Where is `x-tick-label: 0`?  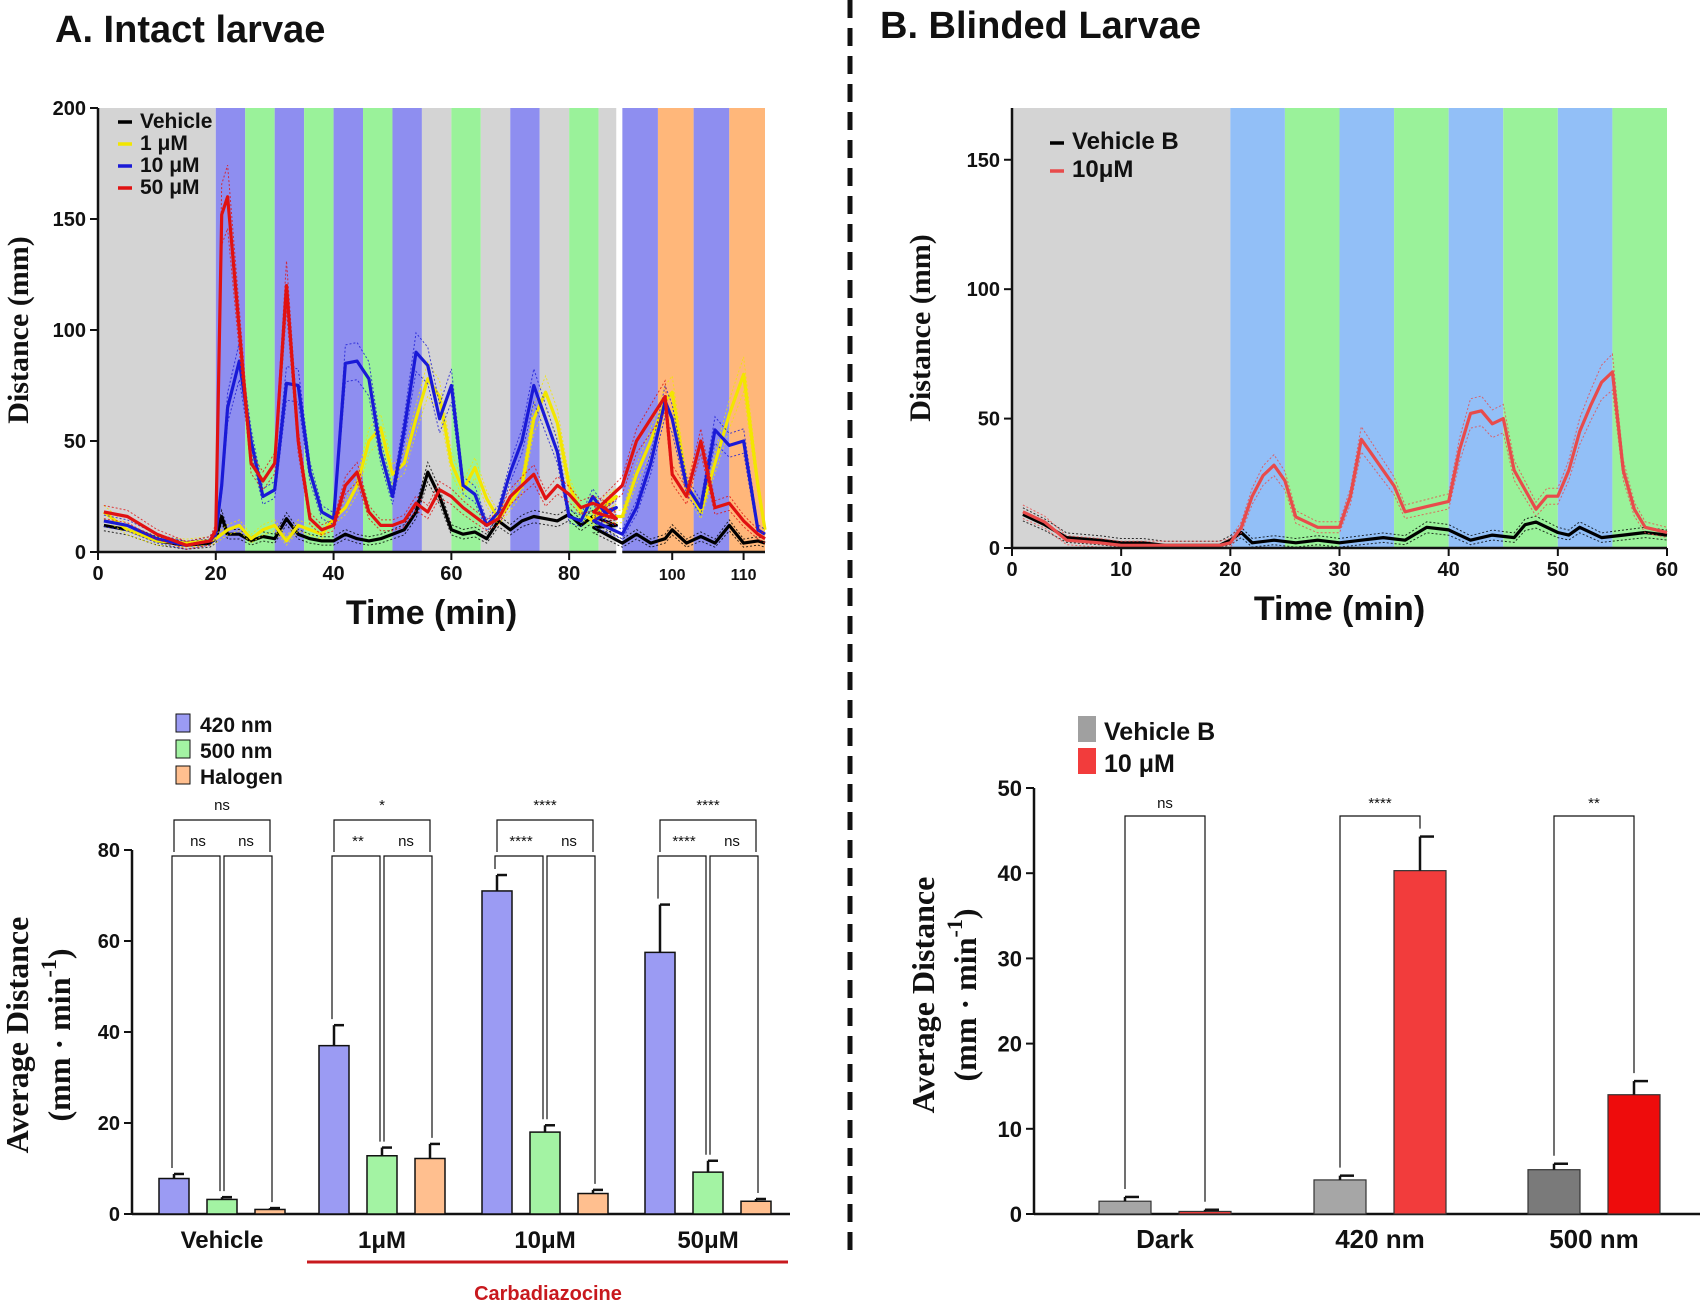
x-tick-label: 0 is located at coordinates (1011, 570).